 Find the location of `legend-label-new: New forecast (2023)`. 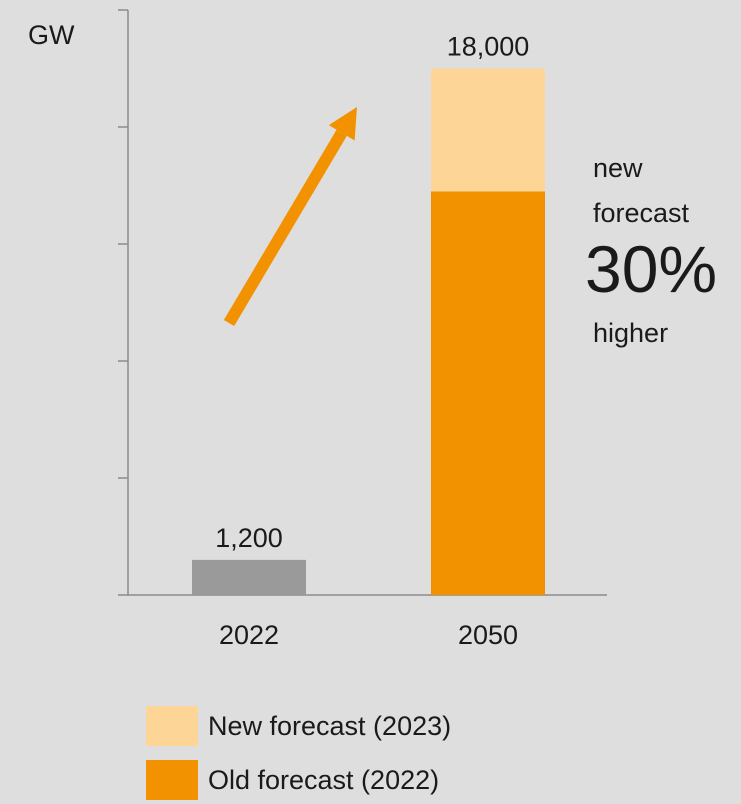

legend-label-new: New forecast (2023) is located at coordinates (330, 725).